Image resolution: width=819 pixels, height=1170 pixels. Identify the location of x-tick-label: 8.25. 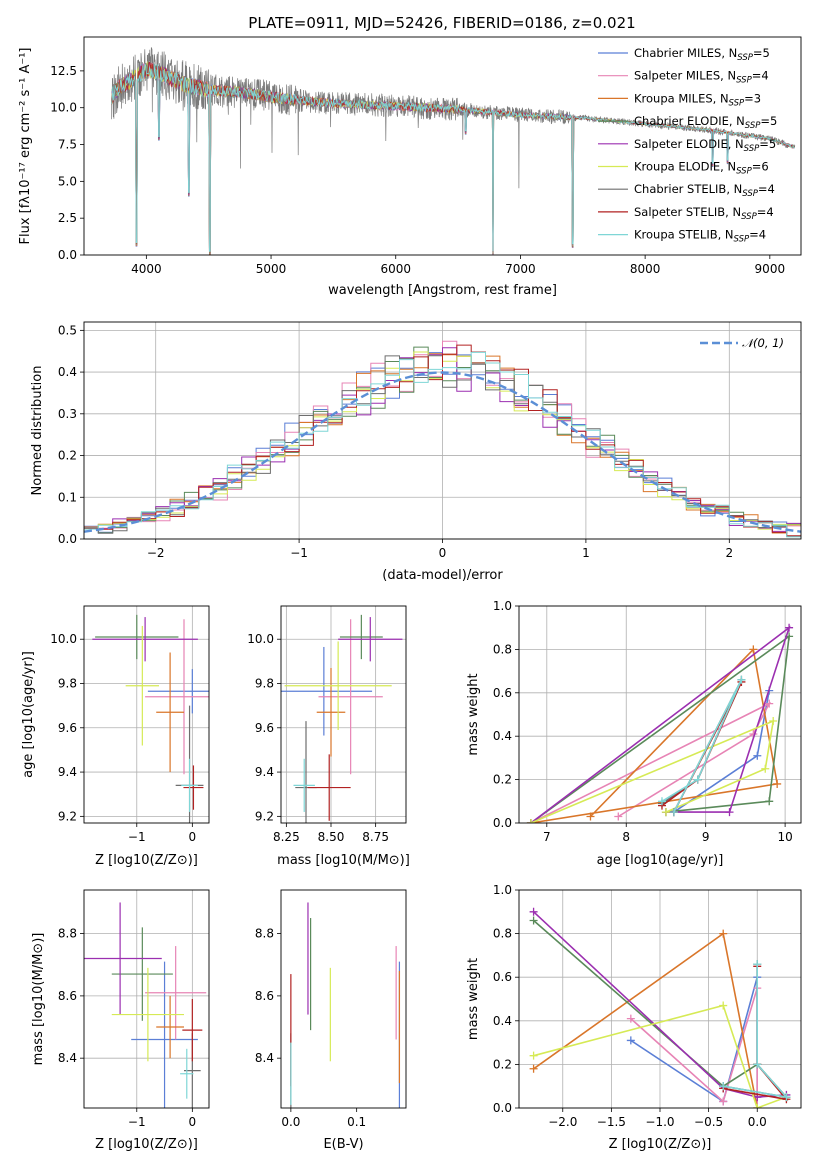
(286, 837).